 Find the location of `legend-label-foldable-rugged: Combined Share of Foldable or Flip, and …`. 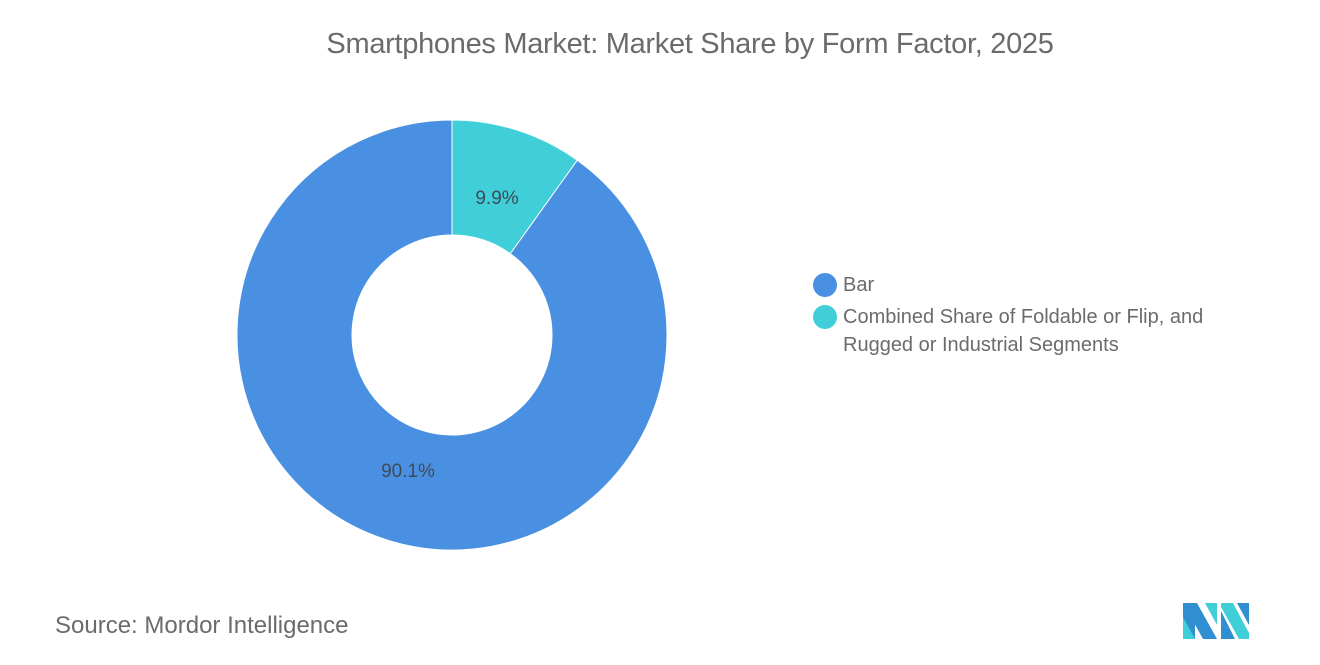

legend-label-foldable-rugged: Combined Share of Foldable or Flip, and … is located at coordinates (1023, 331).